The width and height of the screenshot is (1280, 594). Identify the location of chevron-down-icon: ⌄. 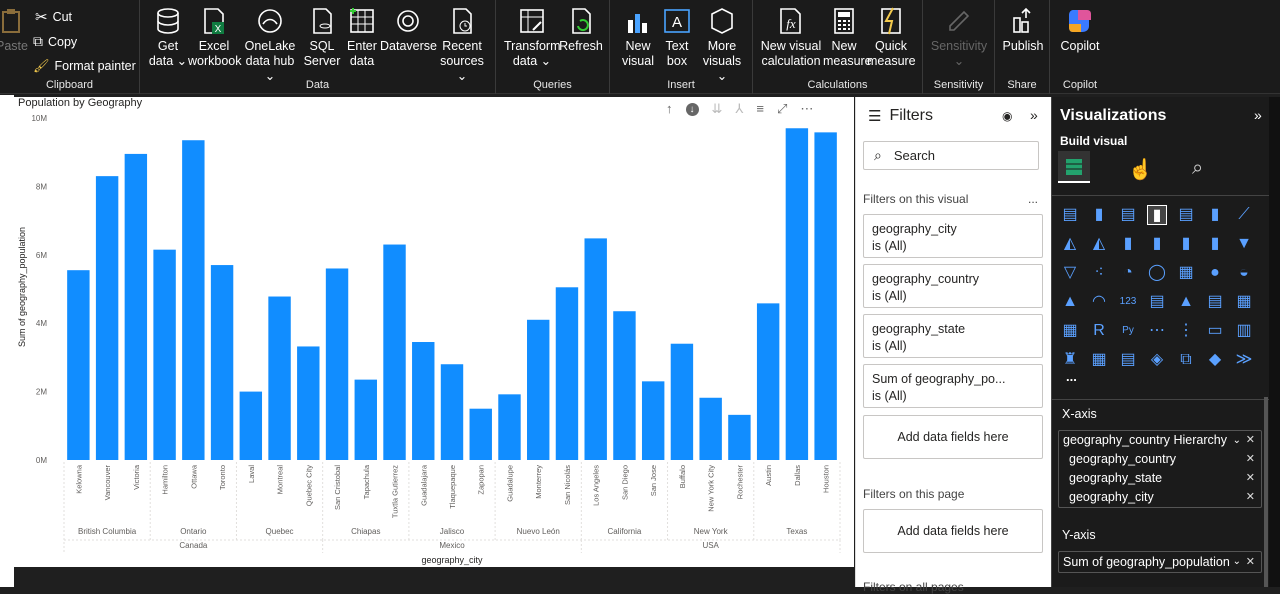
(1236, 440).